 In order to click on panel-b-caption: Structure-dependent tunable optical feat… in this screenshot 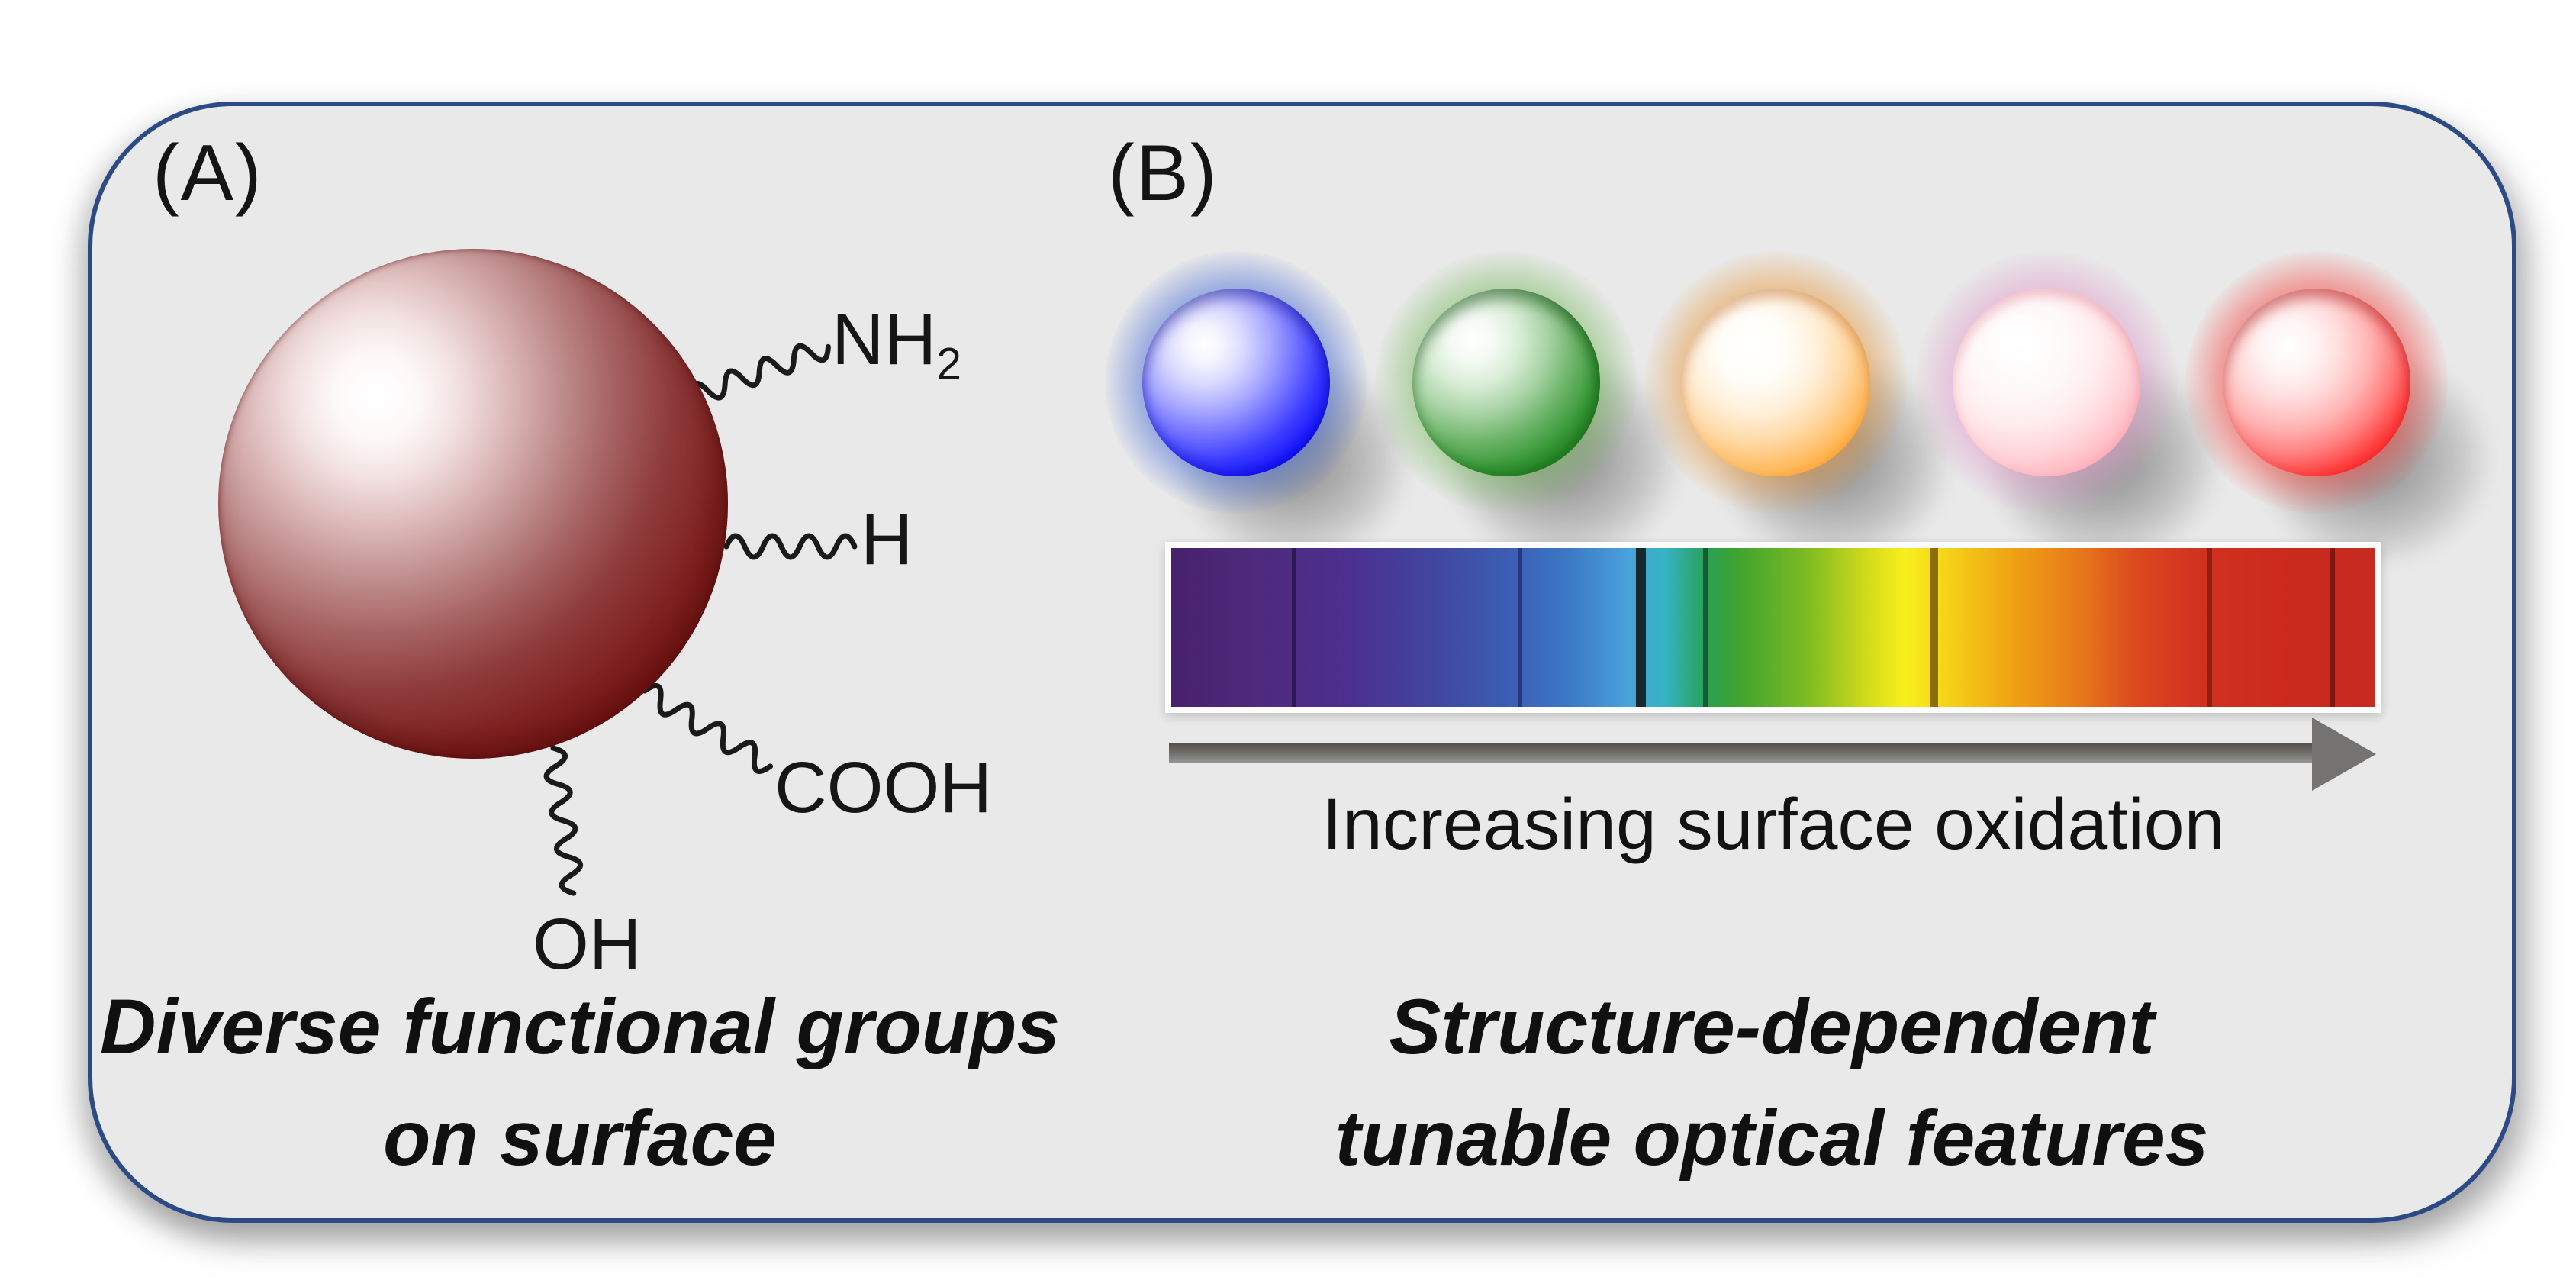, I will do `click(1772, 1082)`.